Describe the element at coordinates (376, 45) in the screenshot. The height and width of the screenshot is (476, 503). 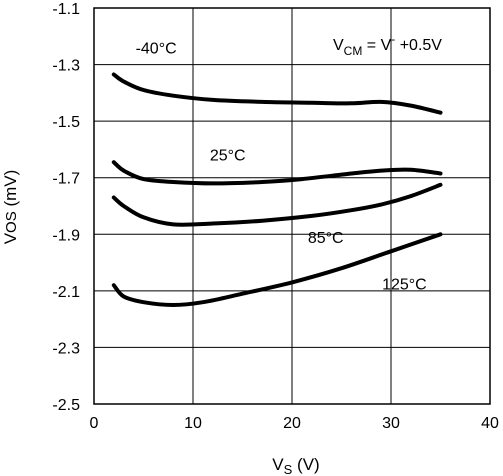
I see `condition-mid: = V` at that location.